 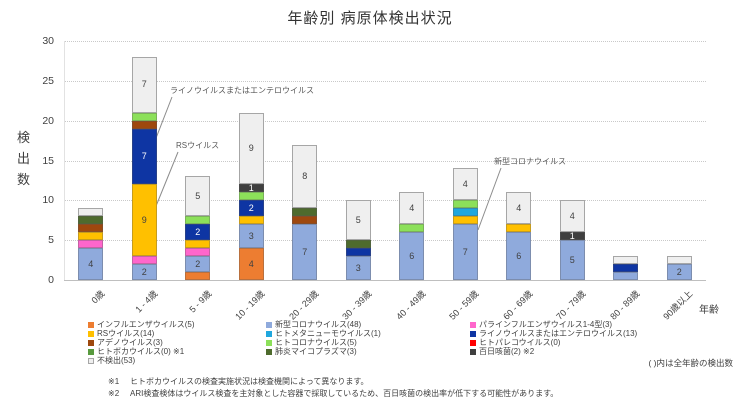 I want to click on annotation-label: RSウイルス, so click(x=198, y=145).